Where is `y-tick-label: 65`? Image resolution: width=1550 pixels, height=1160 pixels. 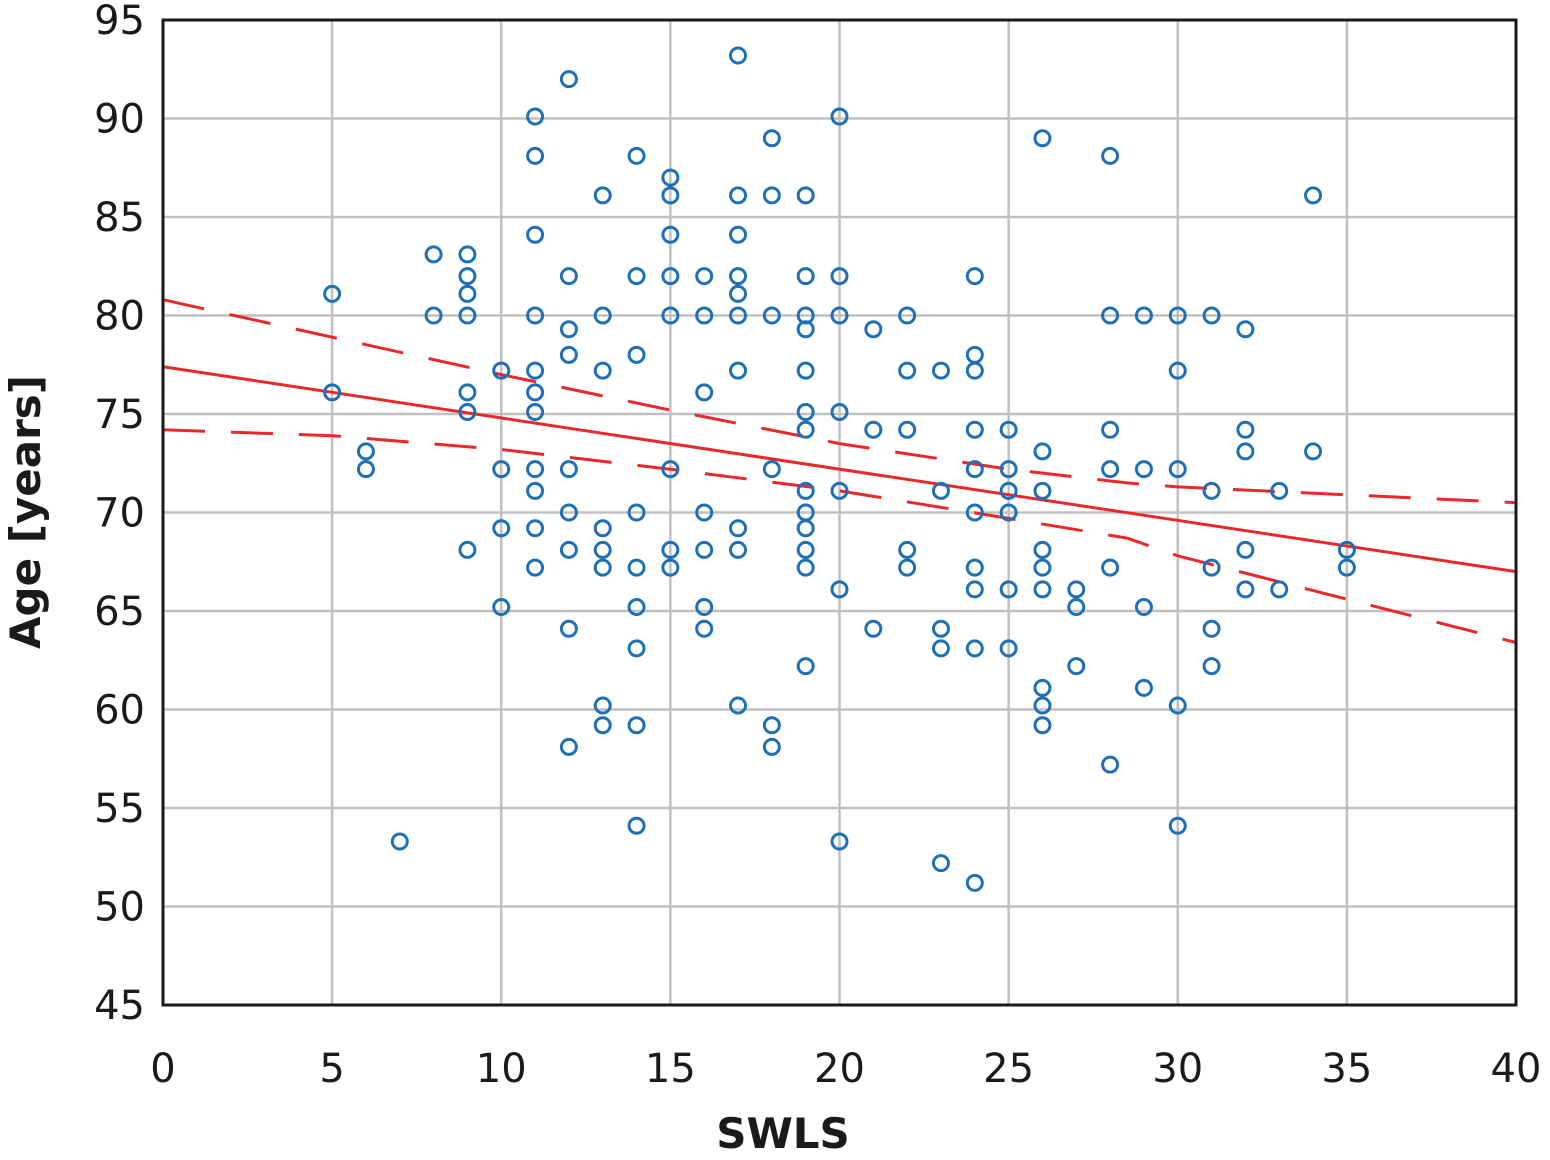 y-tick-label: 65 is located at coordinates (119, 612).